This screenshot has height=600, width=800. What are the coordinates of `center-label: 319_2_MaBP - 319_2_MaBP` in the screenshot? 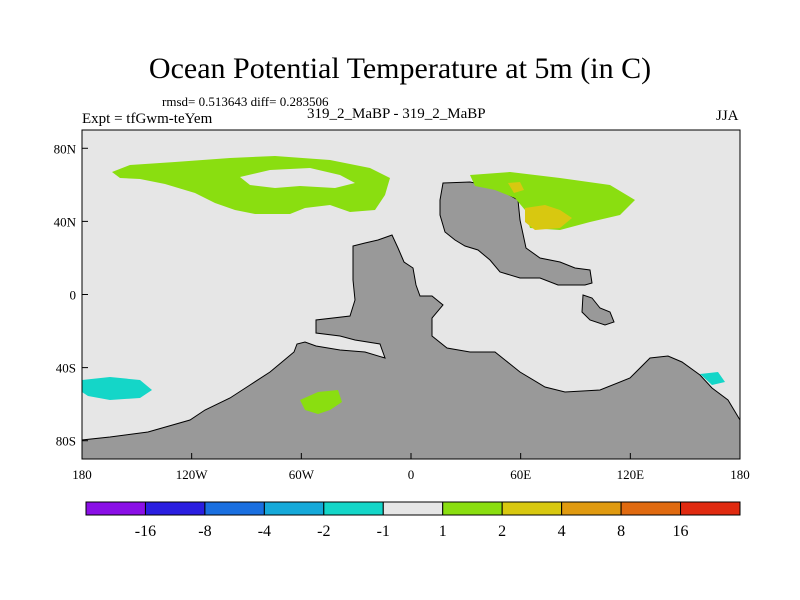 It's located at (396, 114).